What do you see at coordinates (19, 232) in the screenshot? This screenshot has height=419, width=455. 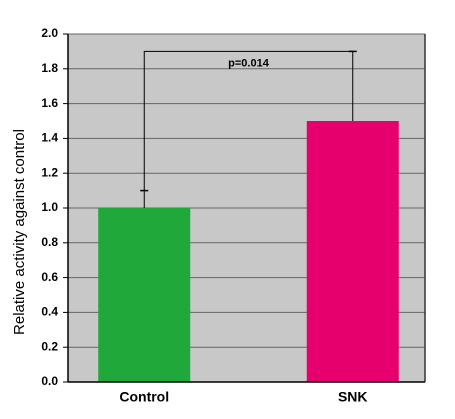 I see `y-axis-label: Relative activity against control` at bounding box center [19, 232].